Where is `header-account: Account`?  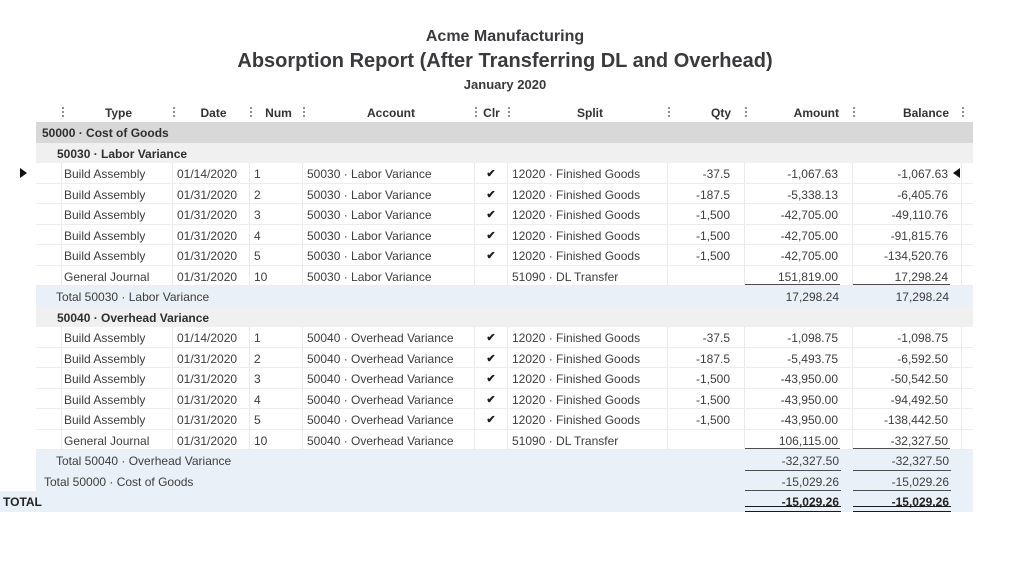 header-account: Account is located at coordinates (391, 113).